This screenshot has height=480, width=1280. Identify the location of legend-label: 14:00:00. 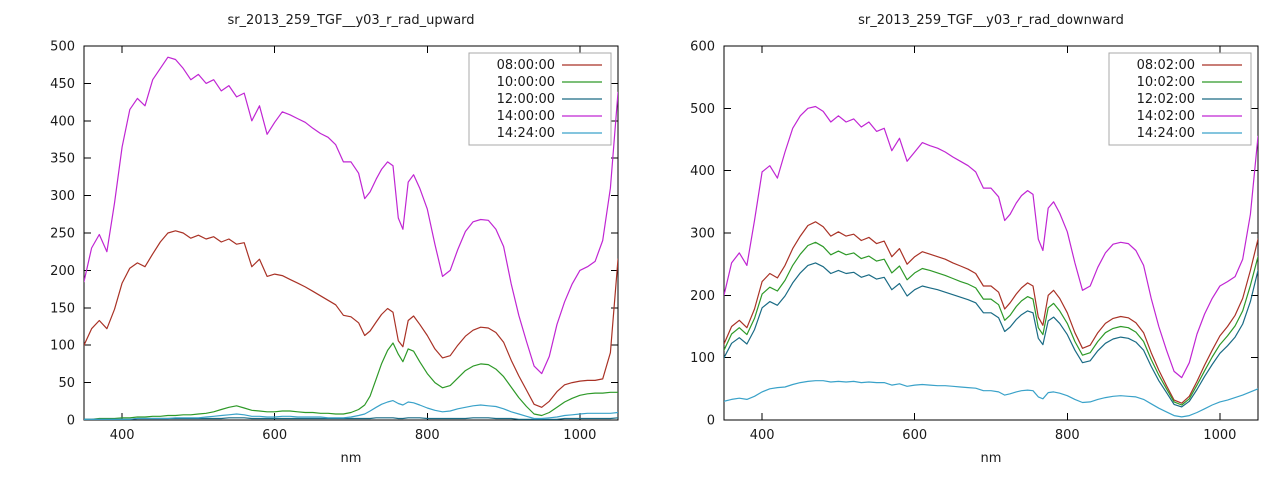
(526, 116).